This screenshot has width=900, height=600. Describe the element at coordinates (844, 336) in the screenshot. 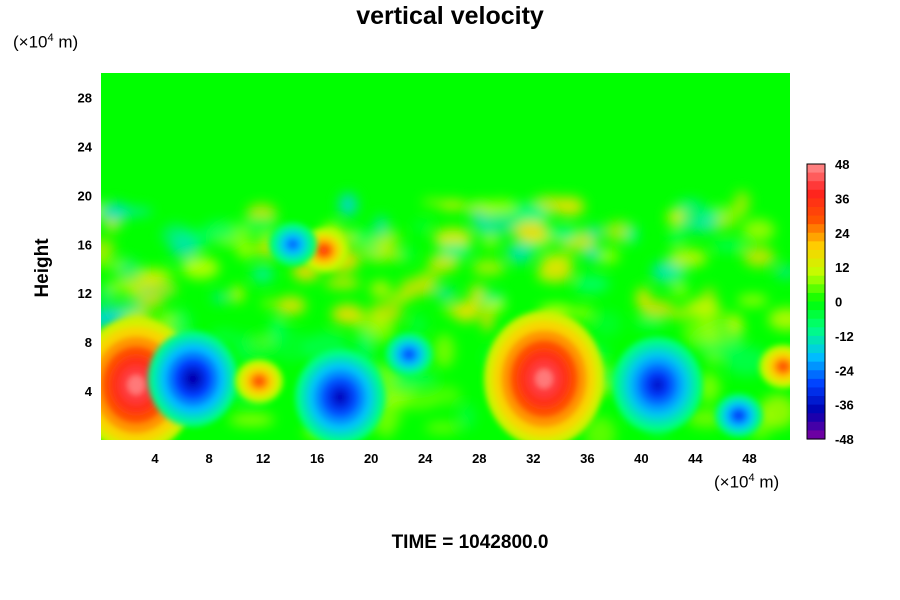

I see `colorbar-tick-label: -12` at that location.